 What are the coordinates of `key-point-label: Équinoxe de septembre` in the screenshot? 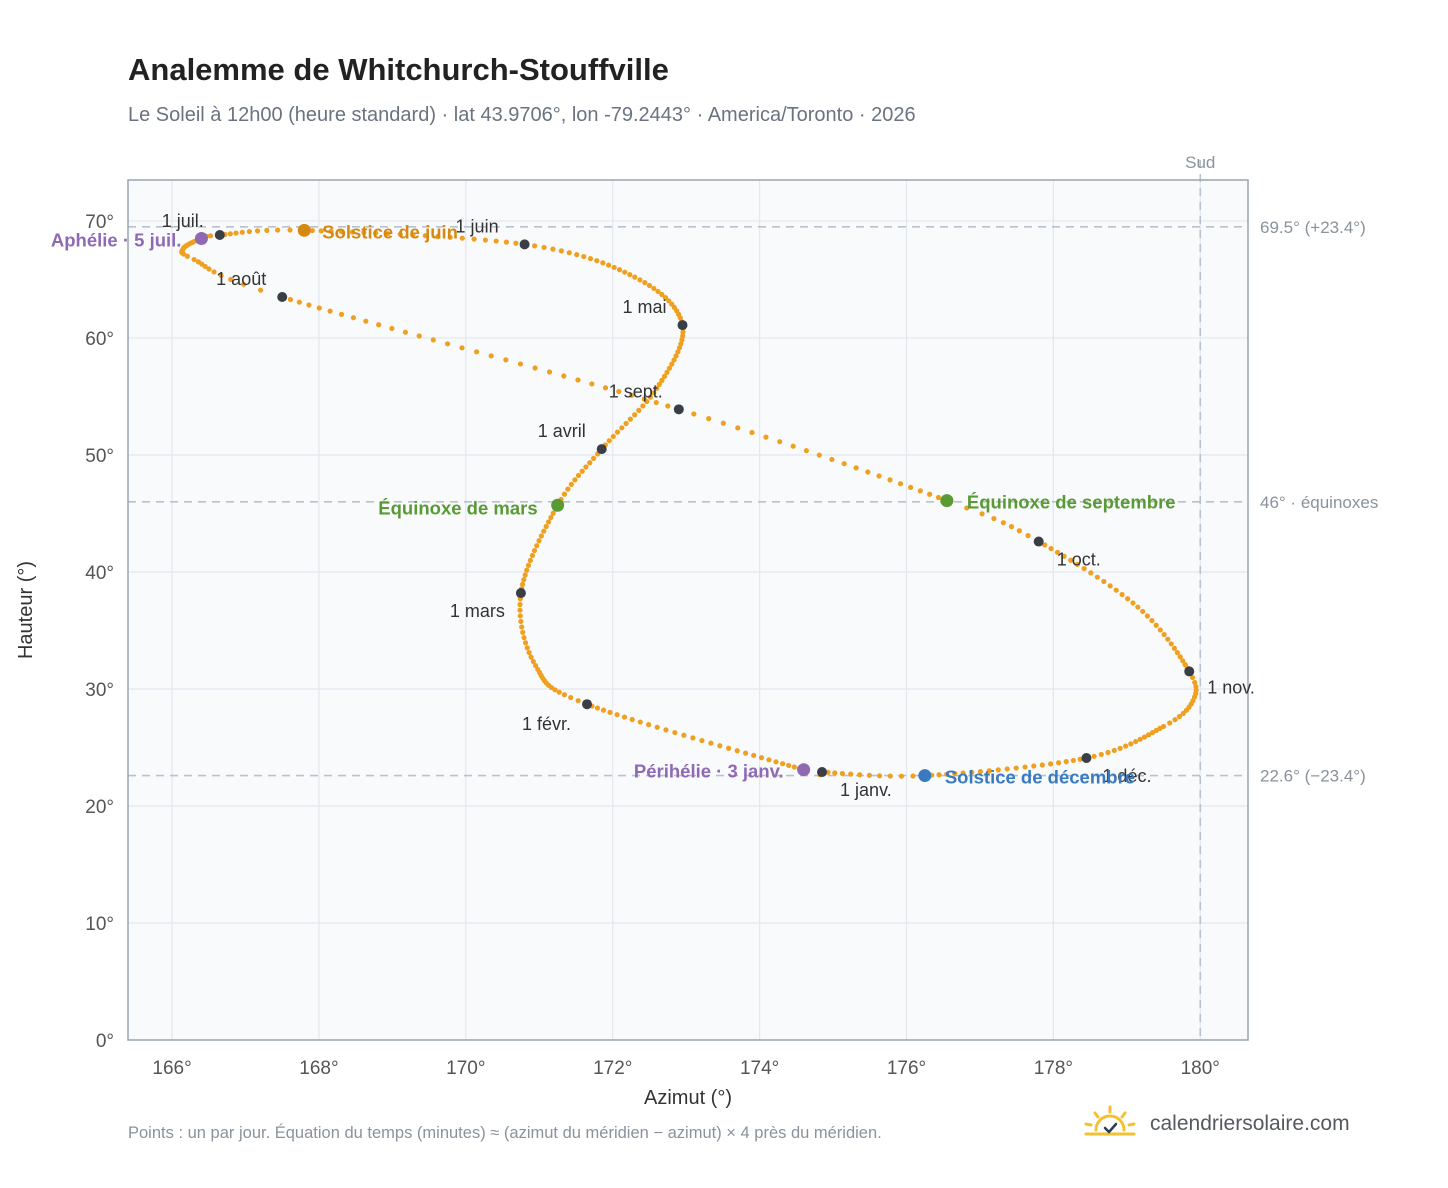 It's located at (1071, 502).